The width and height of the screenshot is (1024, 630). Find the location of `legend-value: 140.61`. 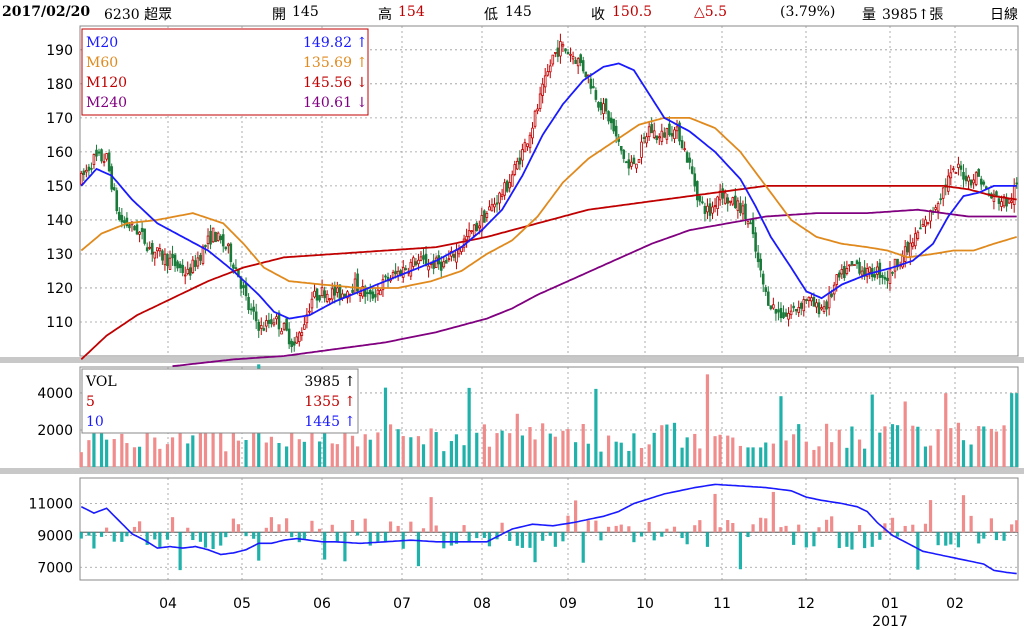

legend-value: 140.61 is located at coordinates (327, 103).